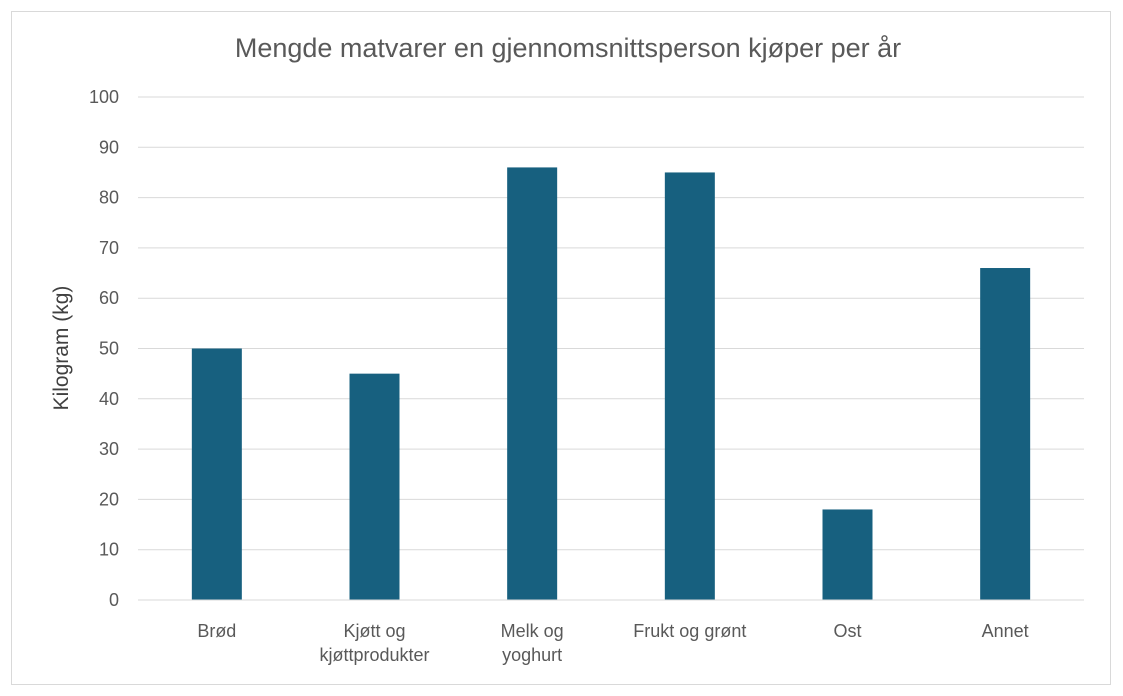 Image resolution: width=1123 pixels, height=696 pixels. Describe the element at coordinates (374, 655) in the screenshot. I see `x-category-label-line: kjøttprodukter` at that location.